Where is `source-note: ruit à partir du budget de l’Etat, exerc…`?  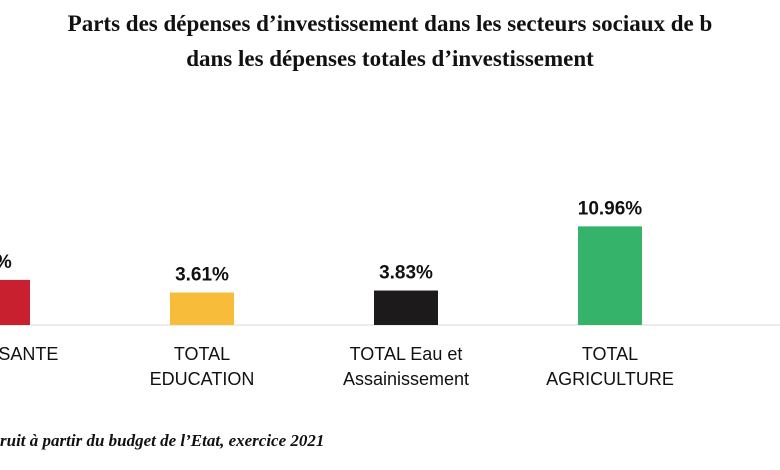 source-note: ruit à partir du budget de l’Etat, exerc… is located at coordinates (162, 440).